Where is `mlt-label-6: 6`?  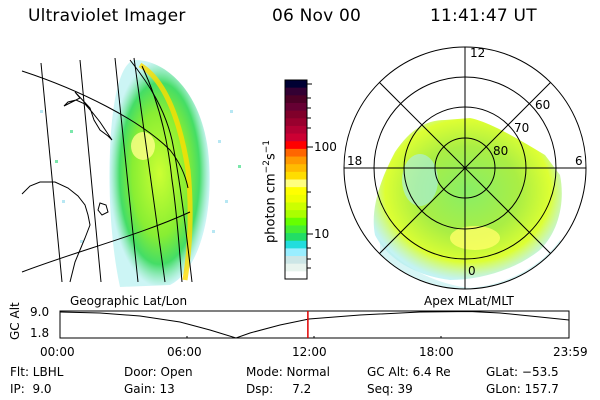 mlt-label-6: 6 is located at coordinates (579, 161).